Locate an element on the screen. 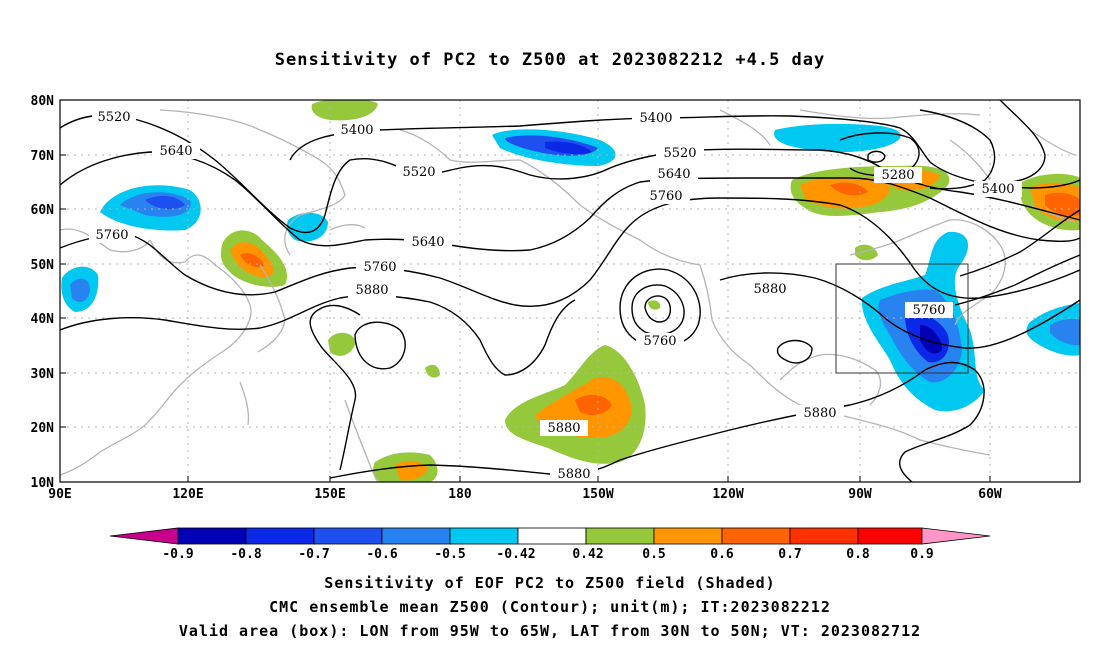 This screenshot has width=1100, height=650. lon-label: 120E is located at coordinates (187, 494).